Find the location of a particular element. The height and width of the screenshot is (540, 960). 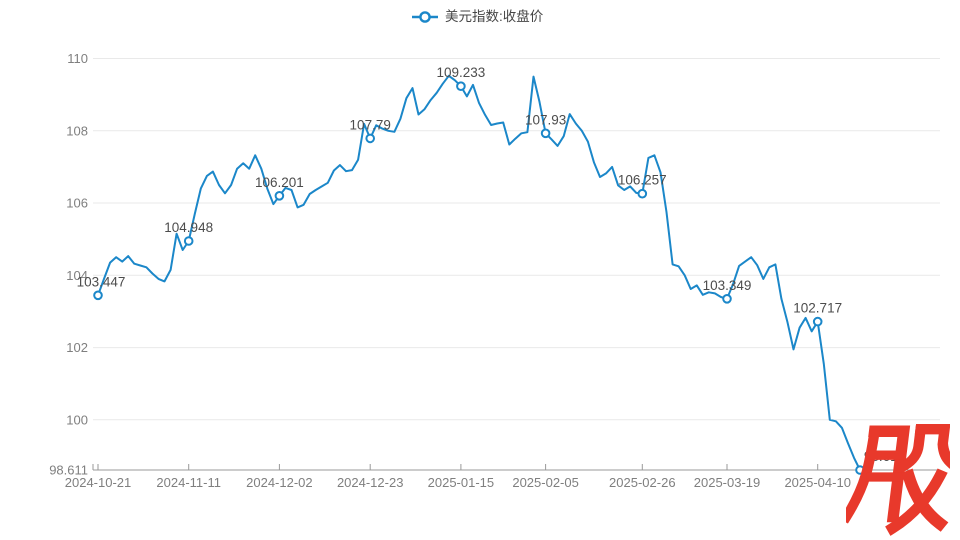

legend-label: 美元指数:收盘价 is located at coordinates (494, 16).